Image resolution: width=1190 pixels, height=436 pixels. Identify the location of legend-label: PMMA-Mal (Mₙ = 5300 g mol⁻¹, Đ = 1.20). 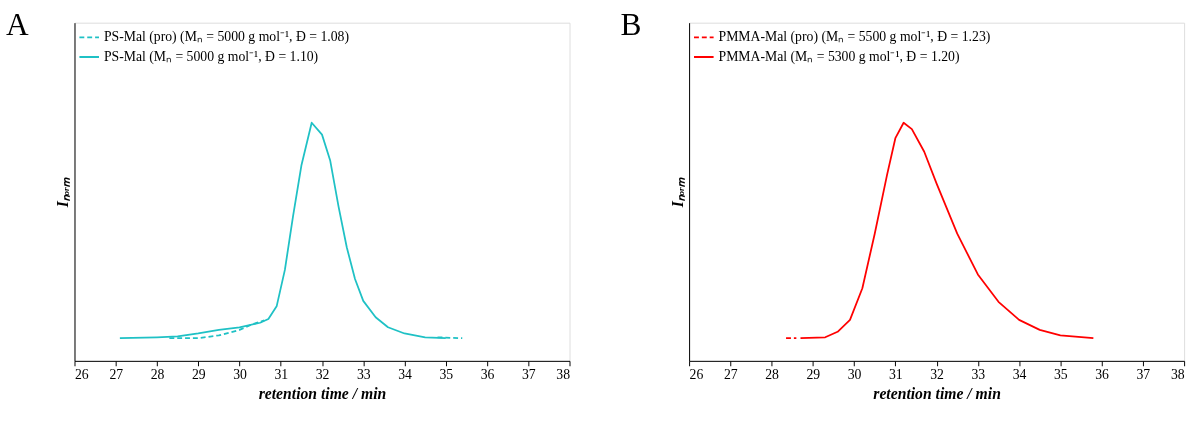
(839, 56).